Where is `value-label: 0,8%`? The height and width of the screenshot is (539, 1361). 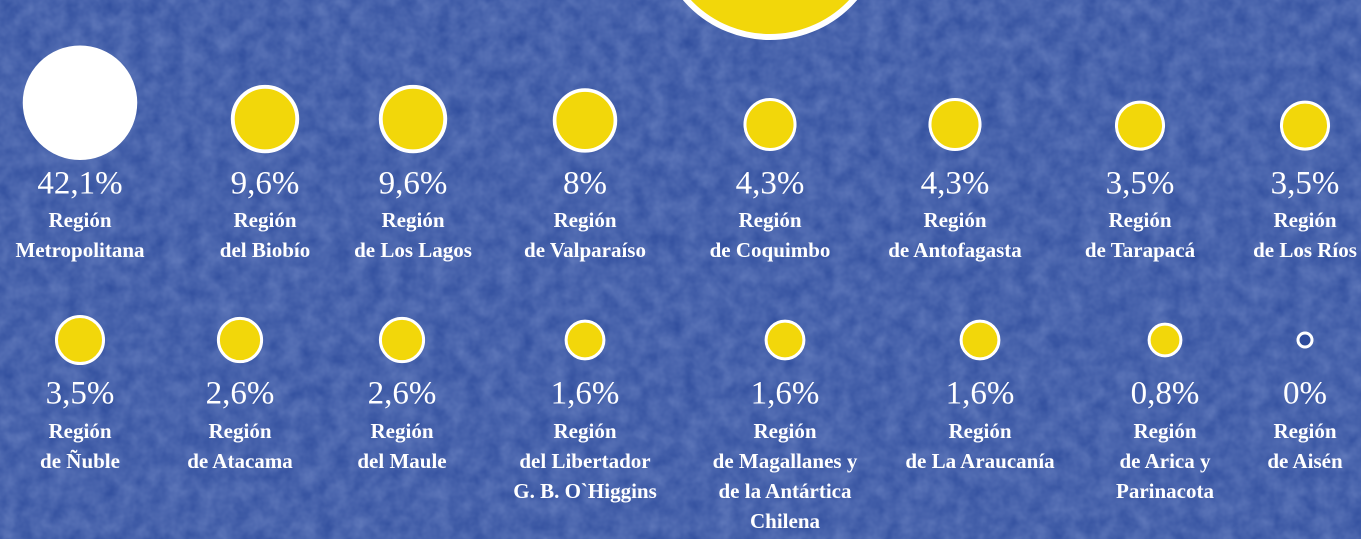 value-label: 0,8% is located at coordinates (1165, 394).